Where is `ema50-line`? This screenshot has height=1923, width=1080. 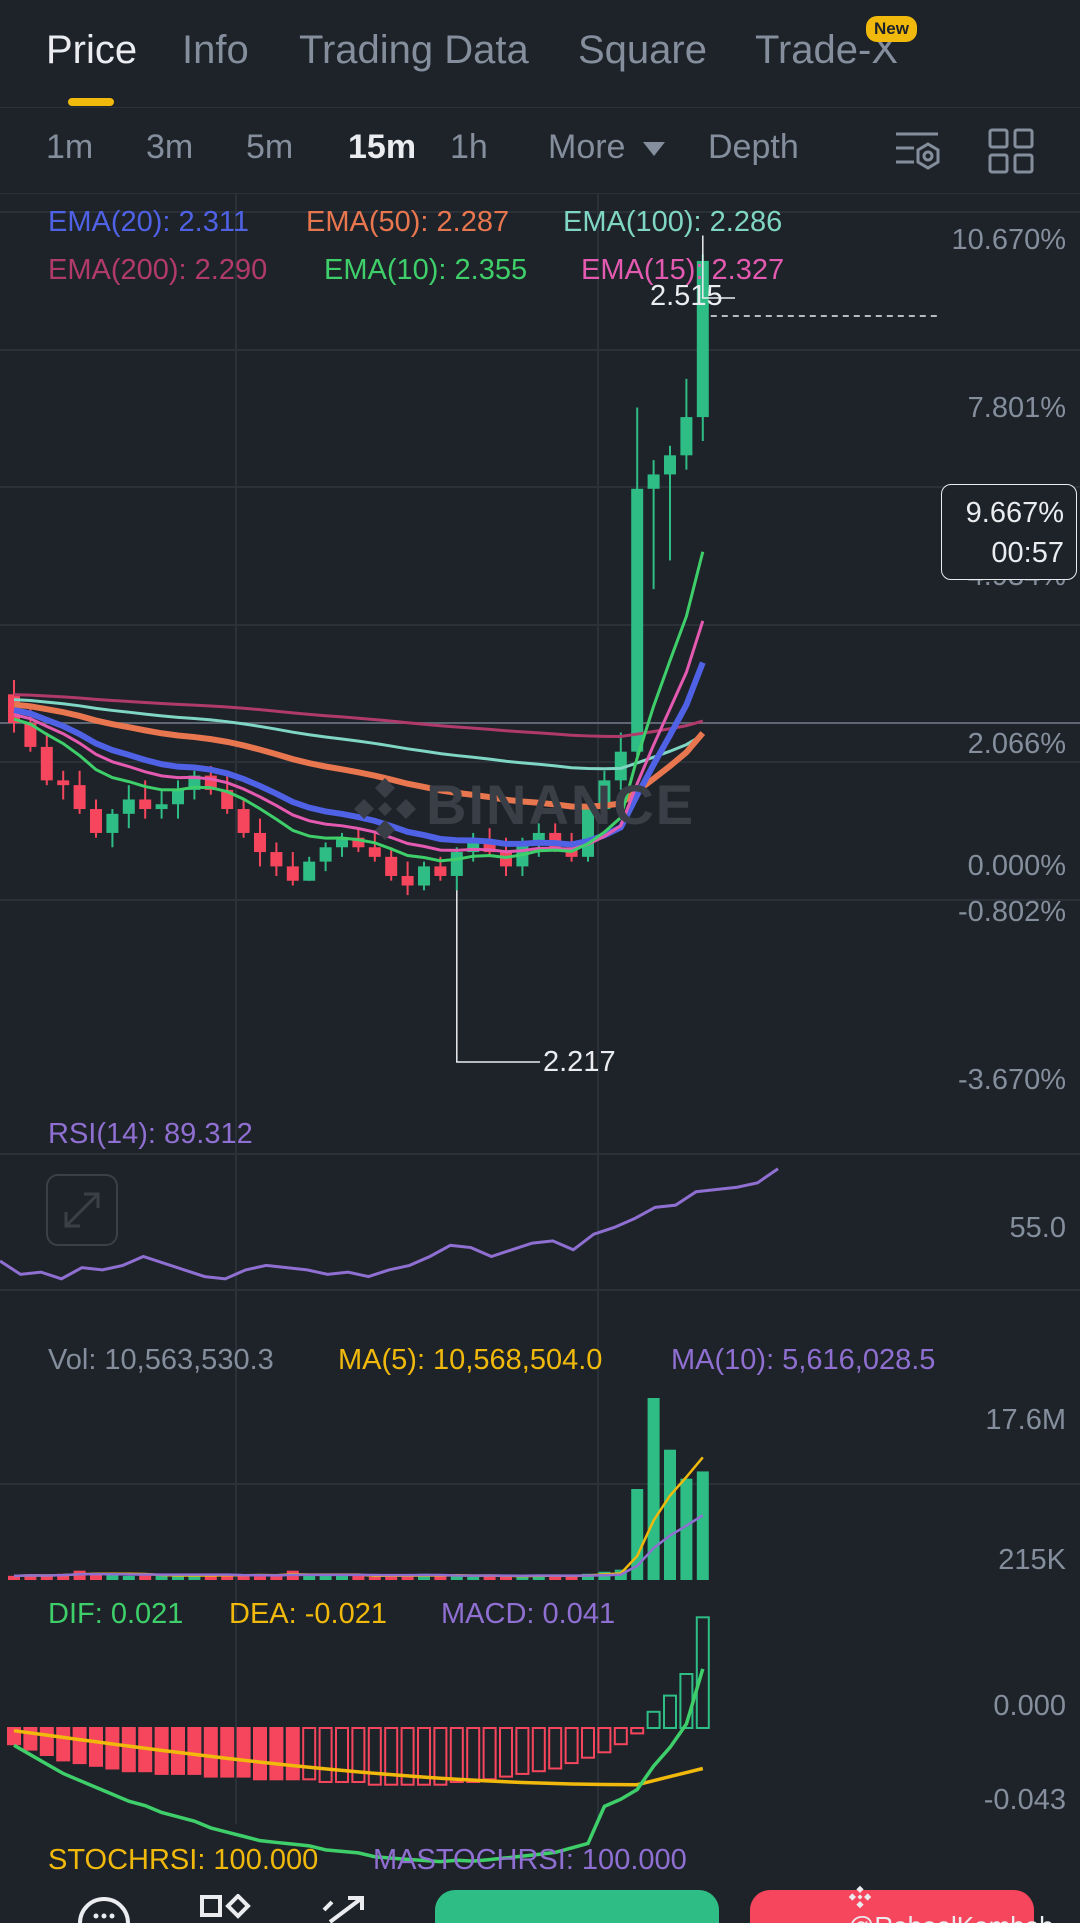 ema50-line is located at coordinates (359, 755).